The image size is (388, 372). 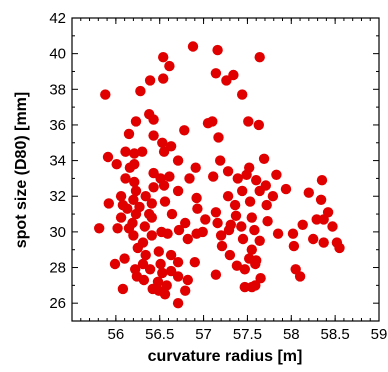 I want to click on y-tick-label: 38, so click(x=57, y=89).